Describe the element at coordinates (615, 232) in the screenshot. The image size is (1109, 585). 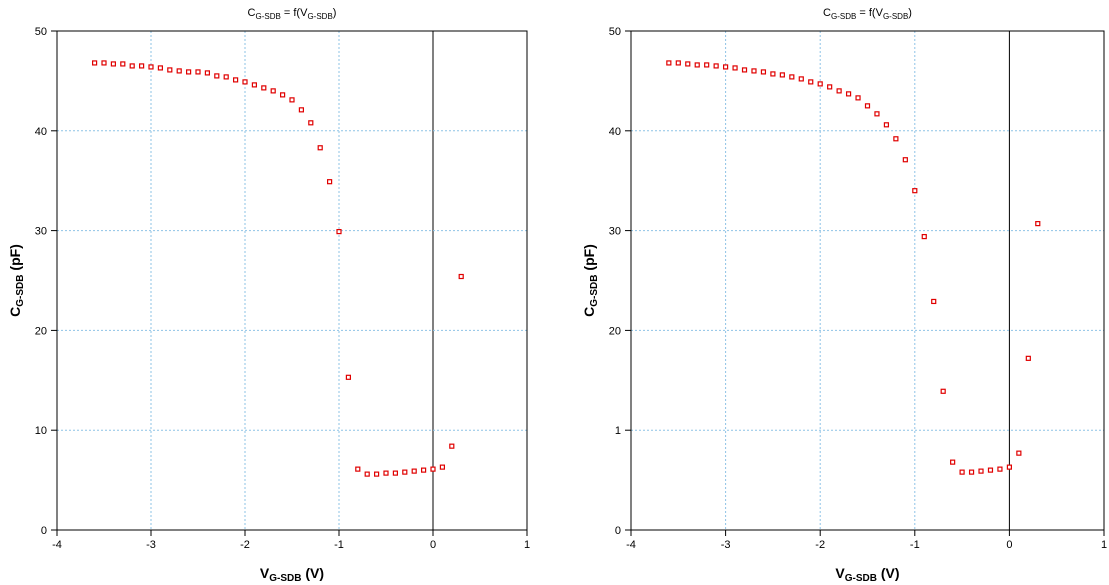
I see `y-tick-label: 30` at that location.